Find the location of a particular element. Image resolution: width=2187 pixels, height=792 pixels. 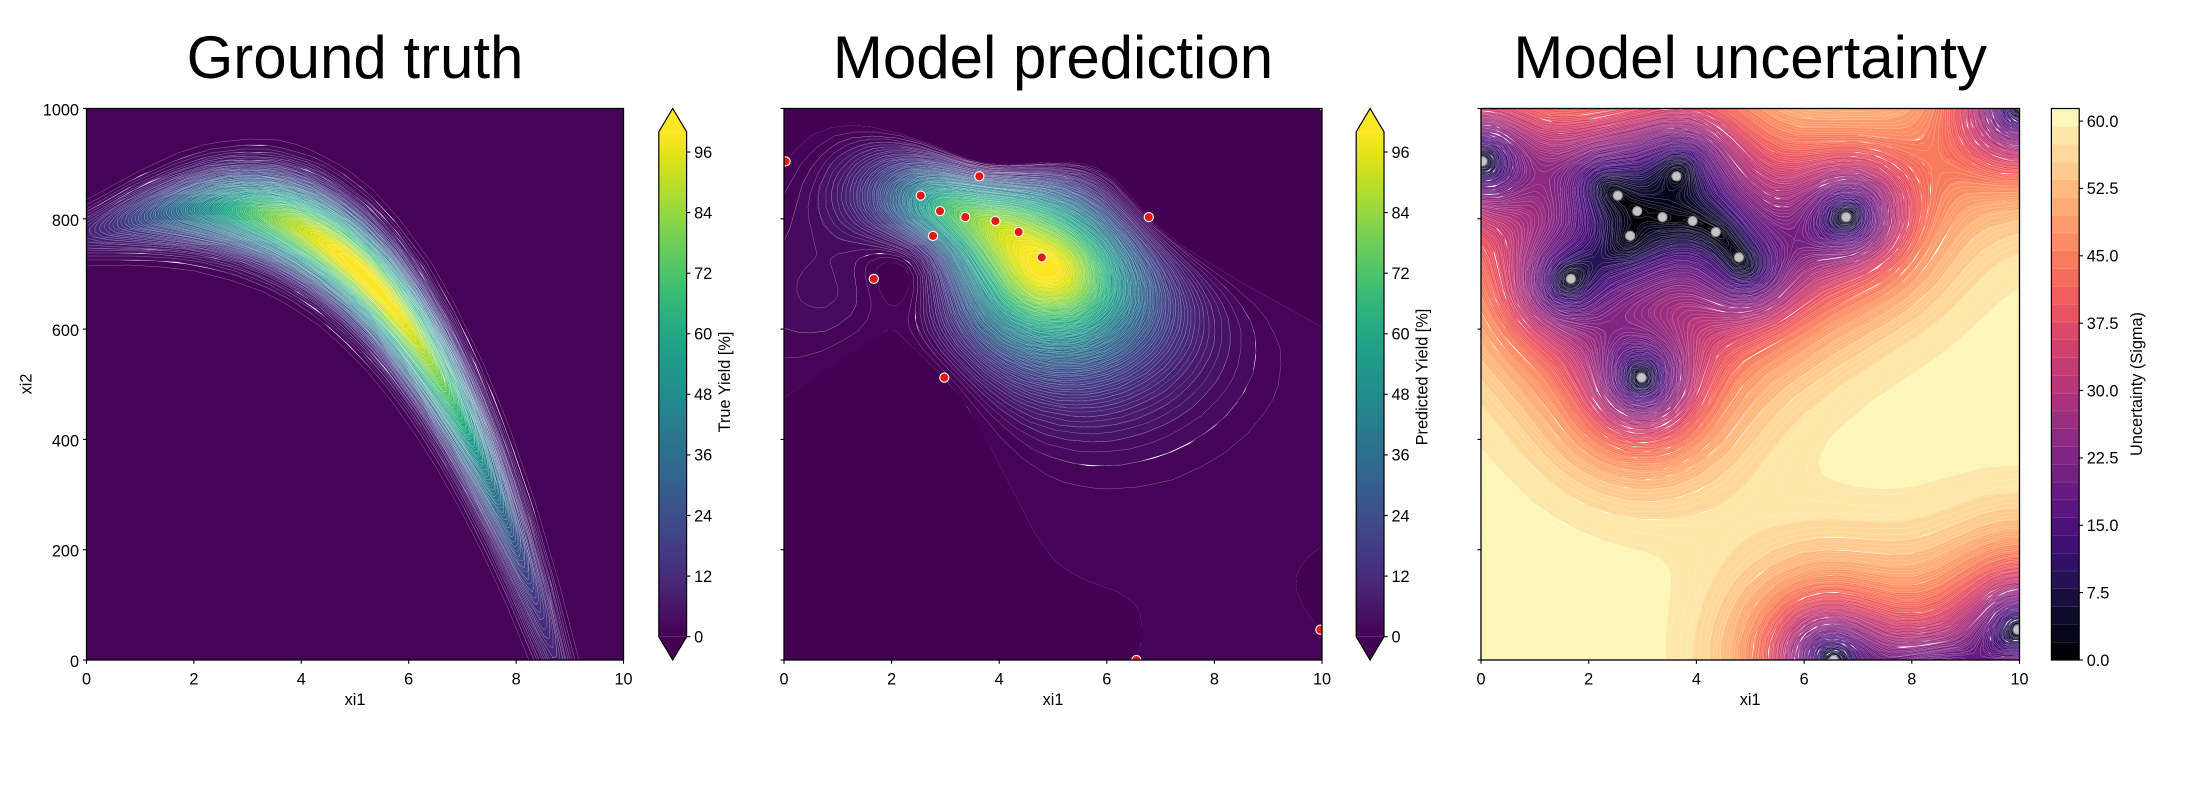

svg-text: Model prediction is located at coordinates (1053, 57).